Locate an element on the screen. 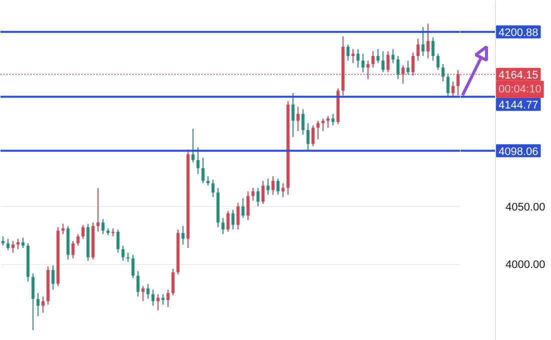  ref-line-label: 4164.15 is located at coordinates (518, 75).